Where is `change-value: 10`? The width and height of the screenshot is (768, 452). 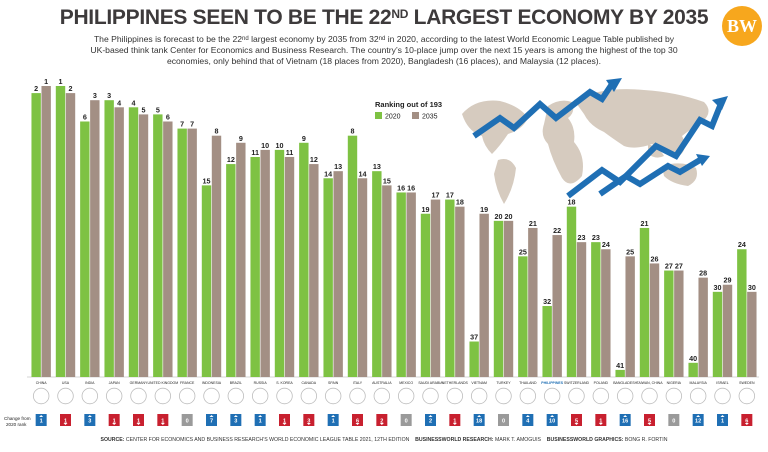 change-value: 10 is located at coordinates (552, 422).